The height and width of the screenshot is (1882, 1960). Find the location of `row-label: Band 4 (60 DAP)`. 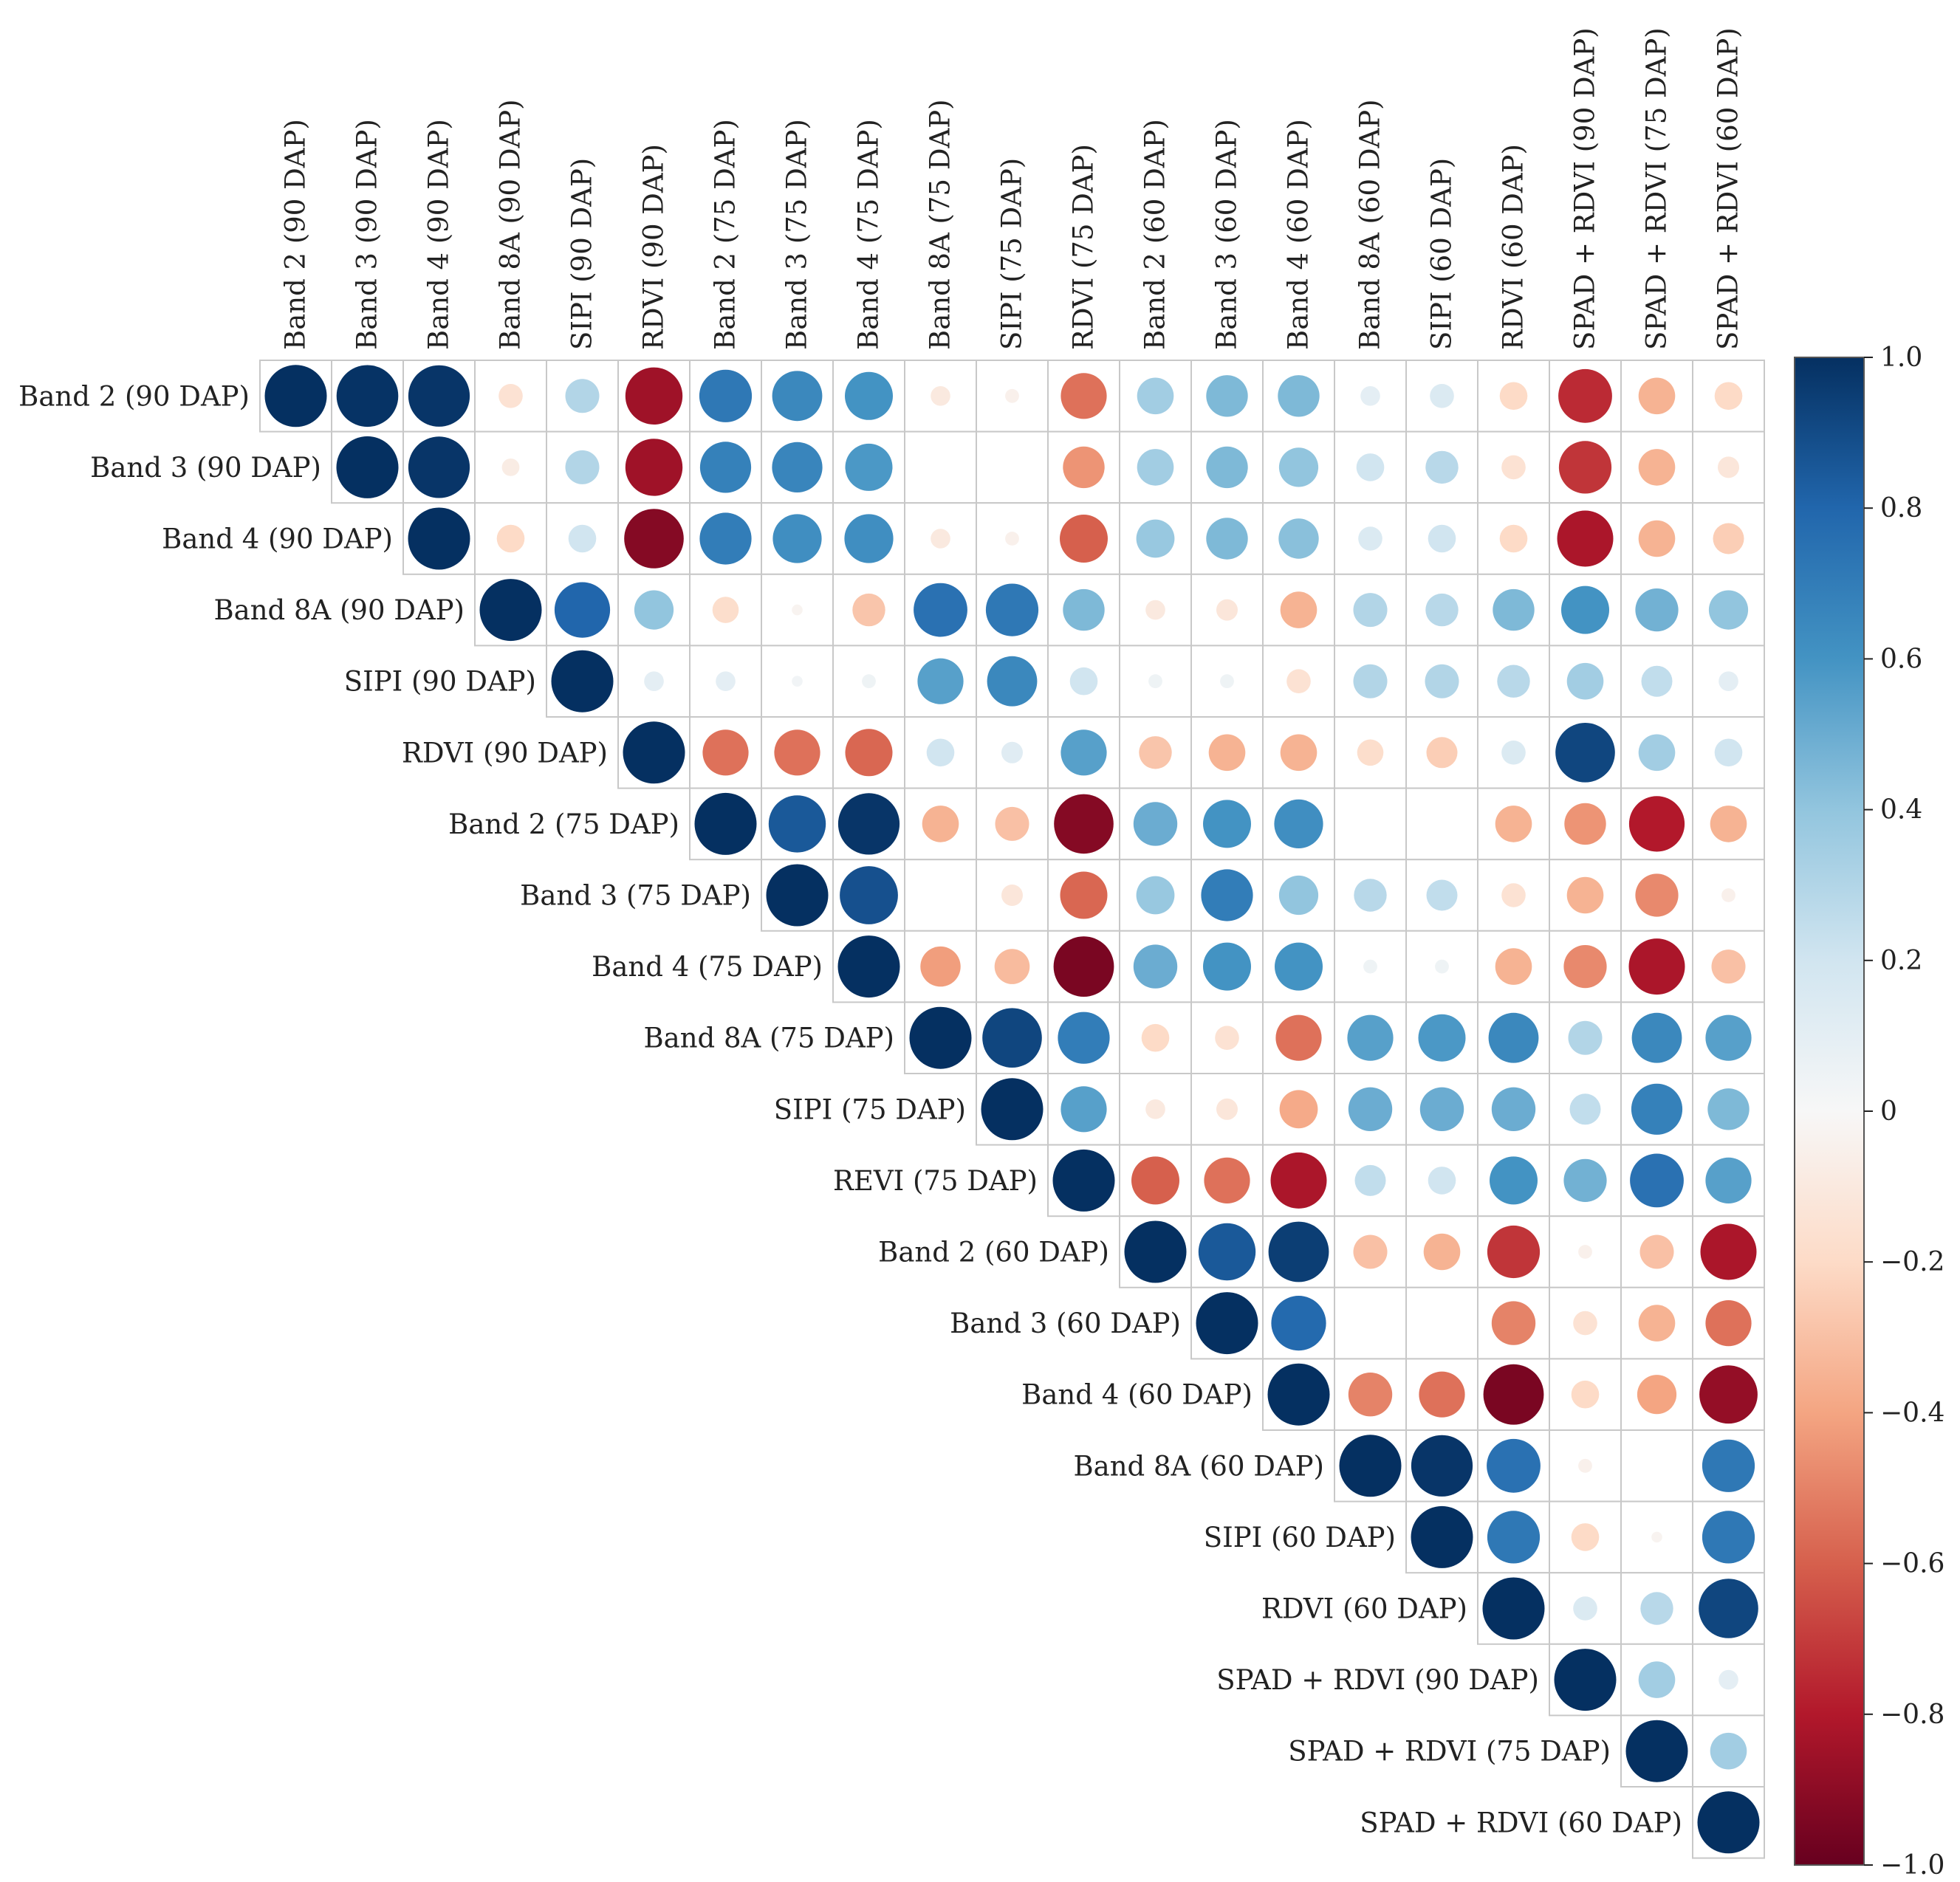

row-label: Band 4 (60 DAP) is located at coordinates (1137, 1395).